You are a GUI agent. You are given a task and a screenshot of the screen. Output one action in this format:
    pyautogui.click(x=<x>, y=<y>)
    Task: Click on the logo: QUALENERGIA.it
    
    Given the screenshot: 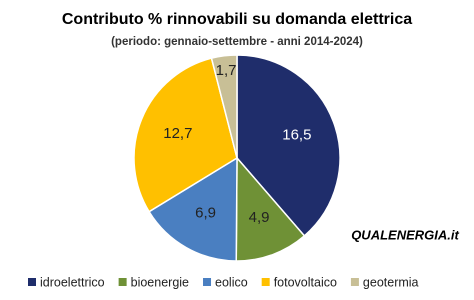 What is the action you would take?
    pyautogui.click(x=405, y=234)
    